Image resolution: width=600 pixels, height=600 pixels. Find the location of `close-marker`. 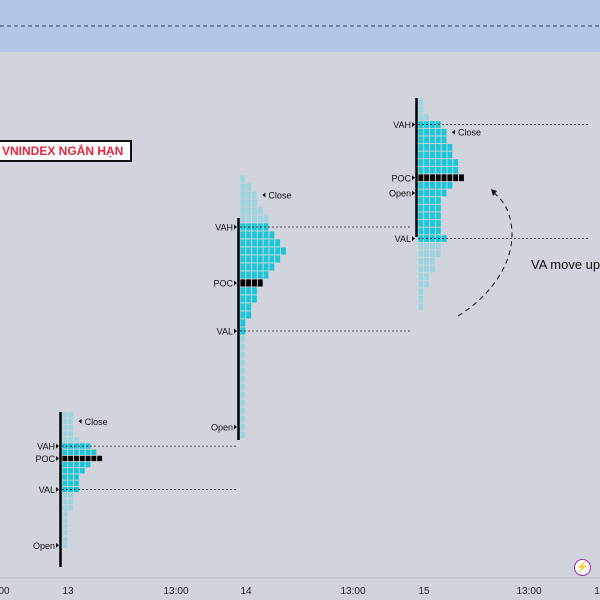

close-marker is located at coordinates (453, 132).